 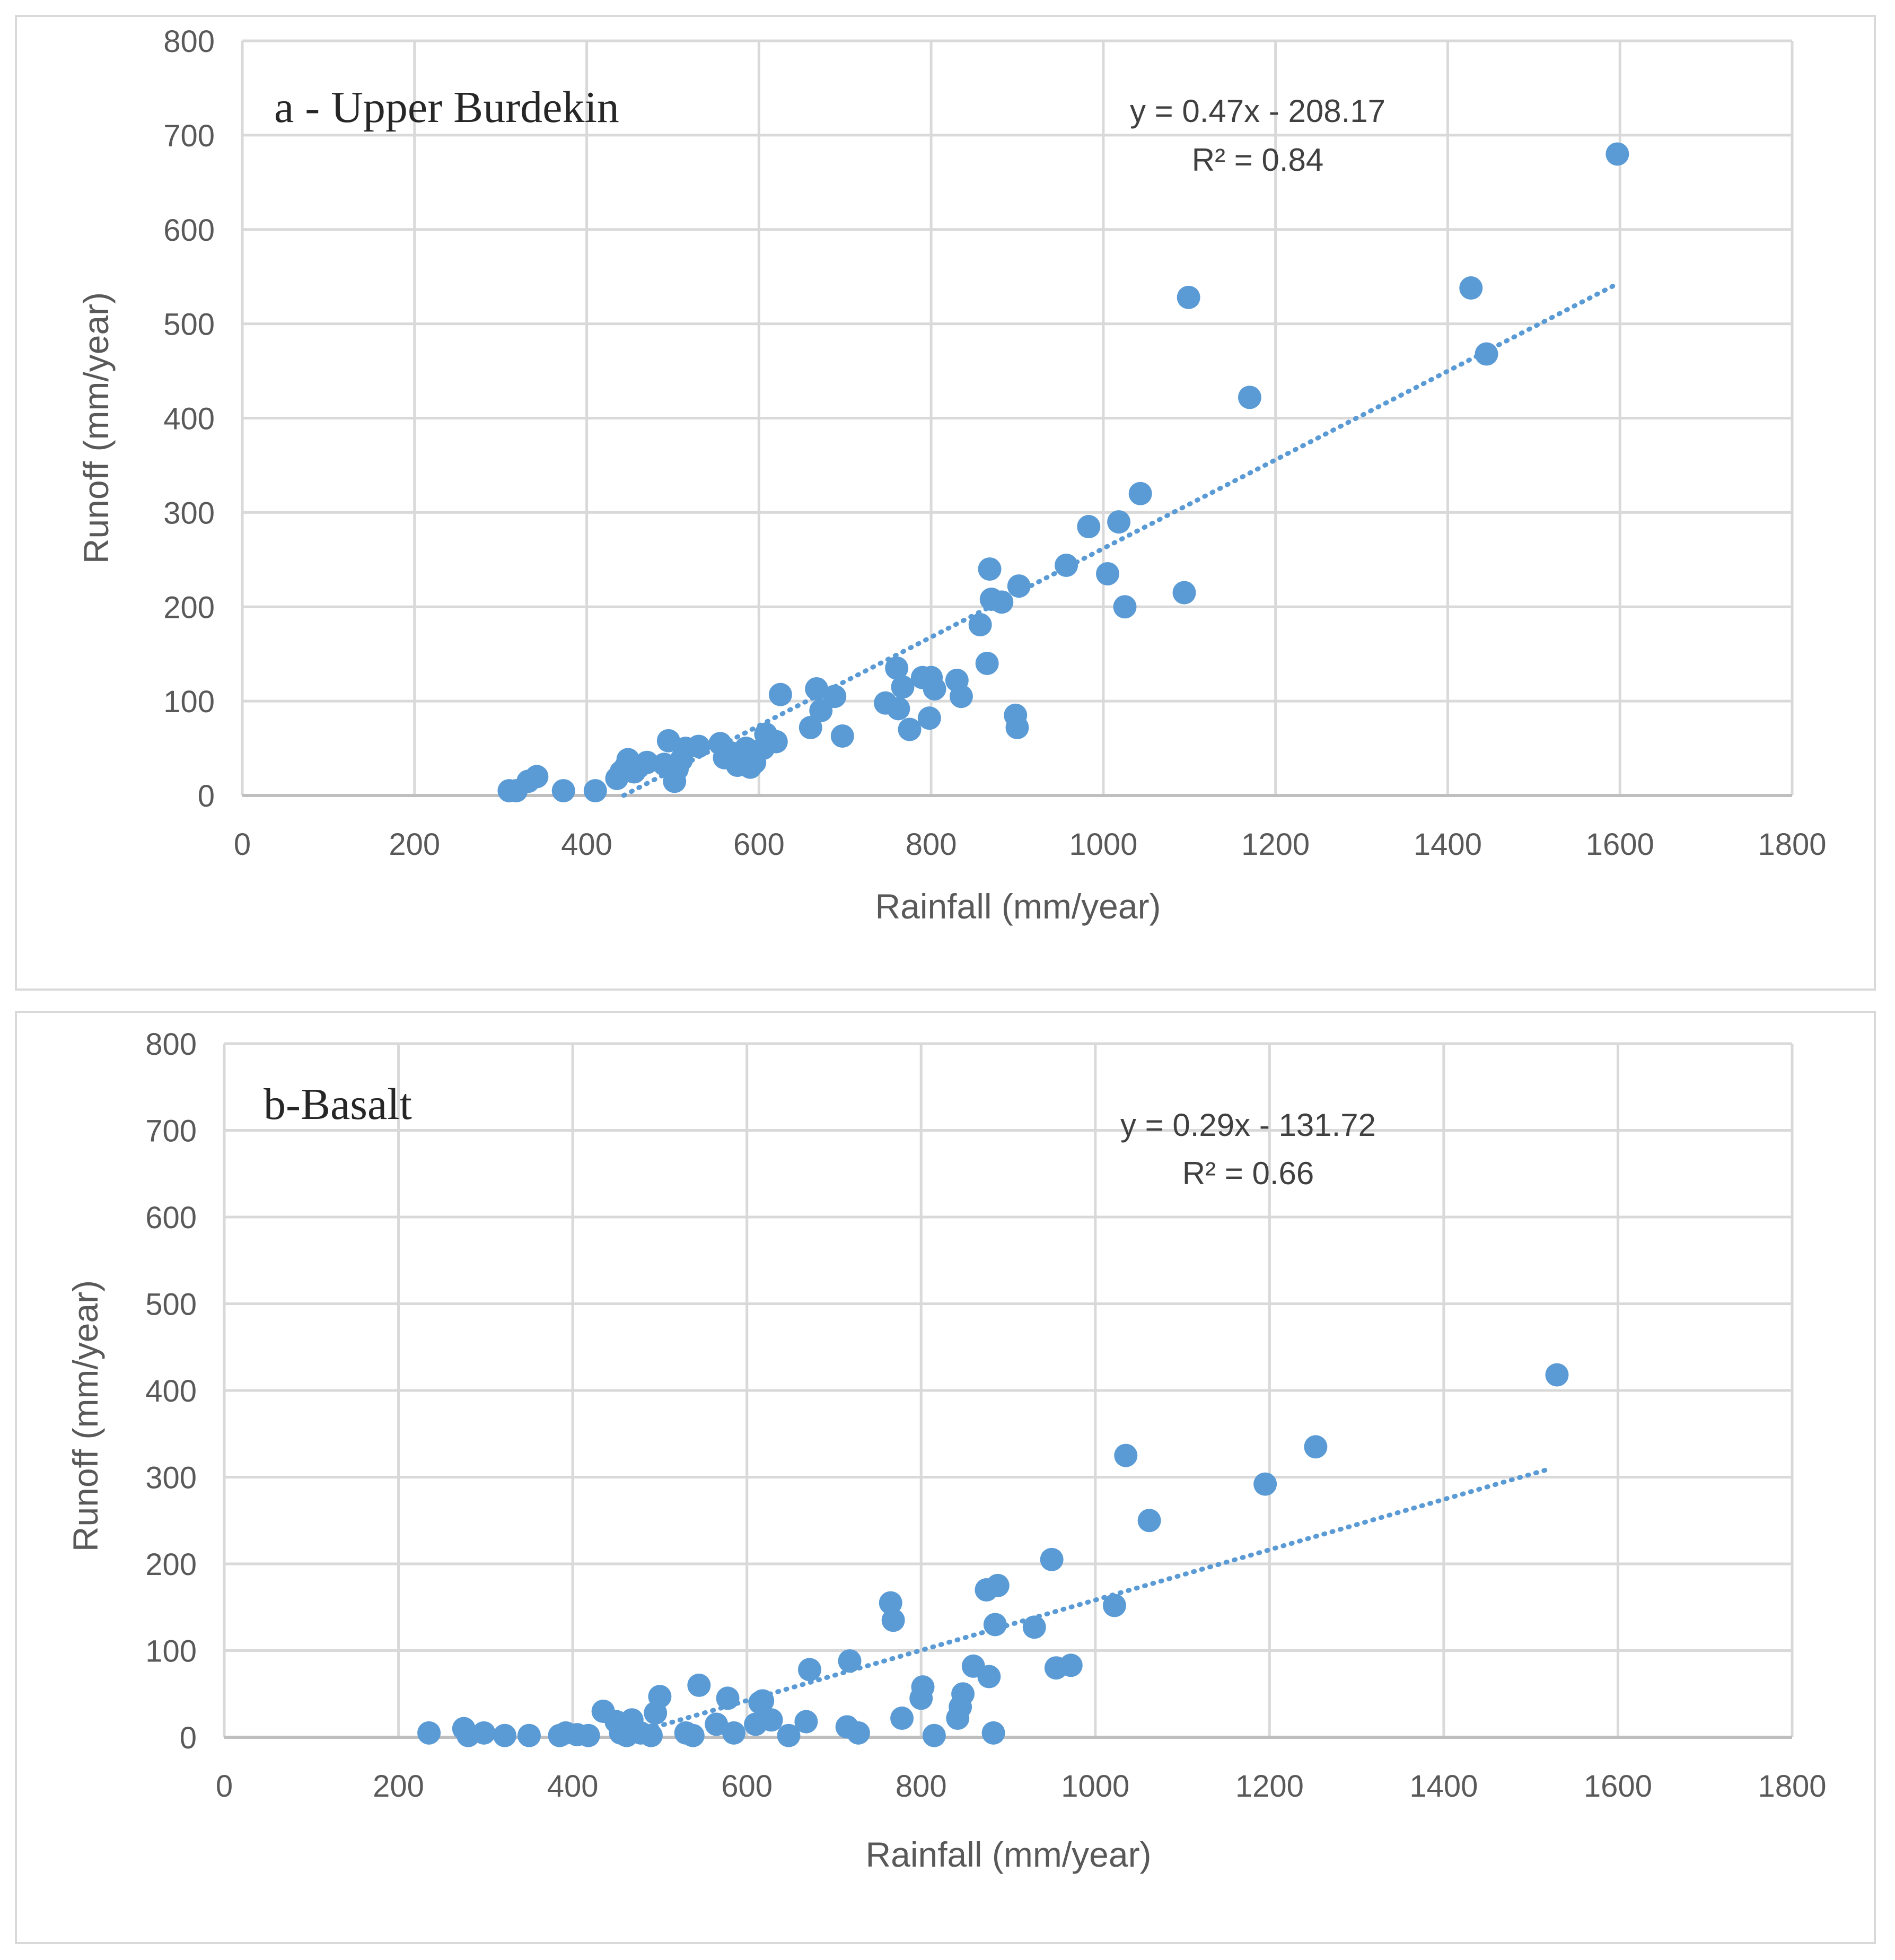 What do you see at coordinates (171, 1218) in the screenshot?
I see `y-tick-label-b: 600` at bounding box center [171, 1218].